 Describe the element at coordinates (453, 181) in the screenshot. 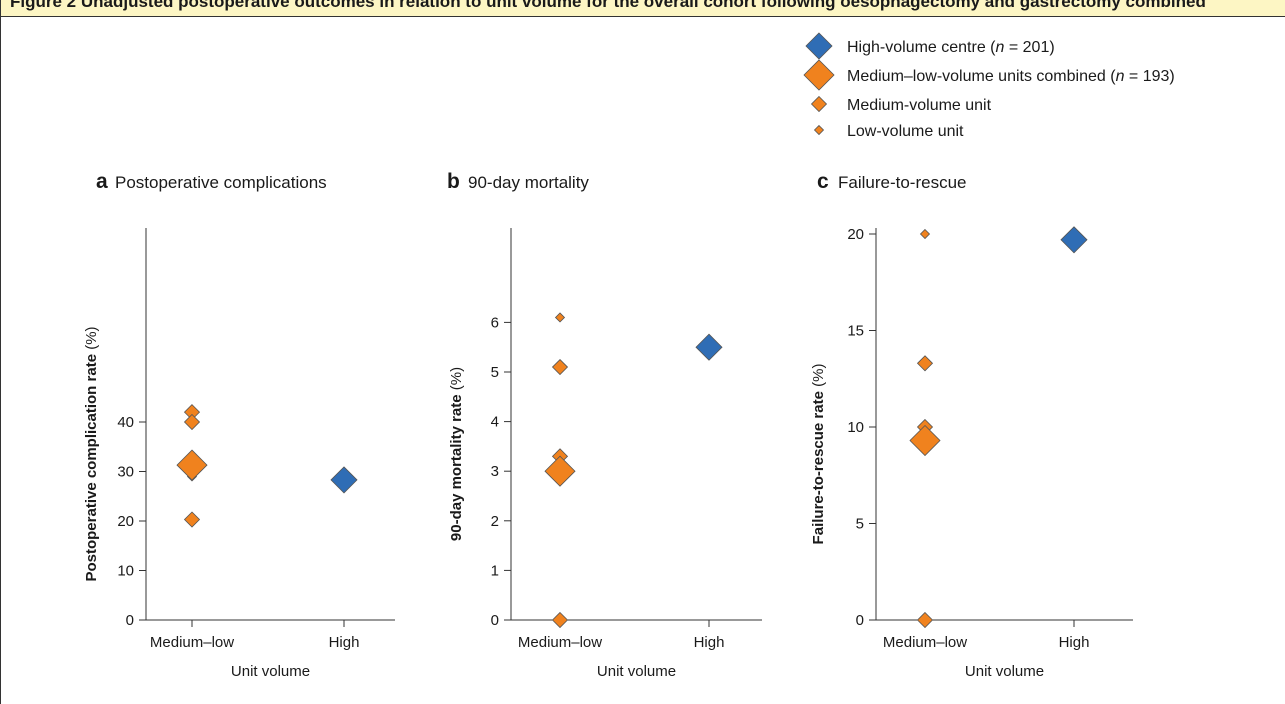

I see `panel-letter: b` at that location.